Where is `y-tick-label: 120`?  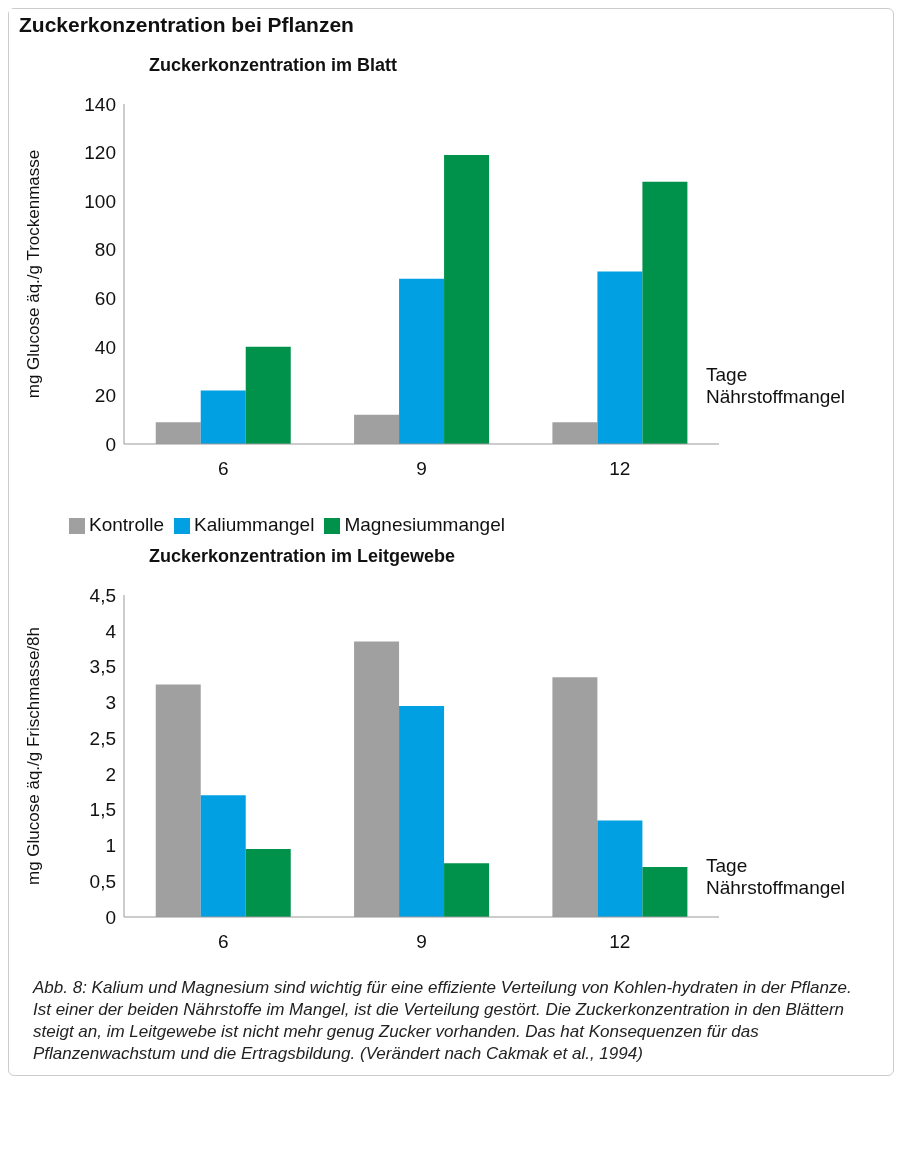
y-tick-label: 120 is located at coordinates (100, 153).